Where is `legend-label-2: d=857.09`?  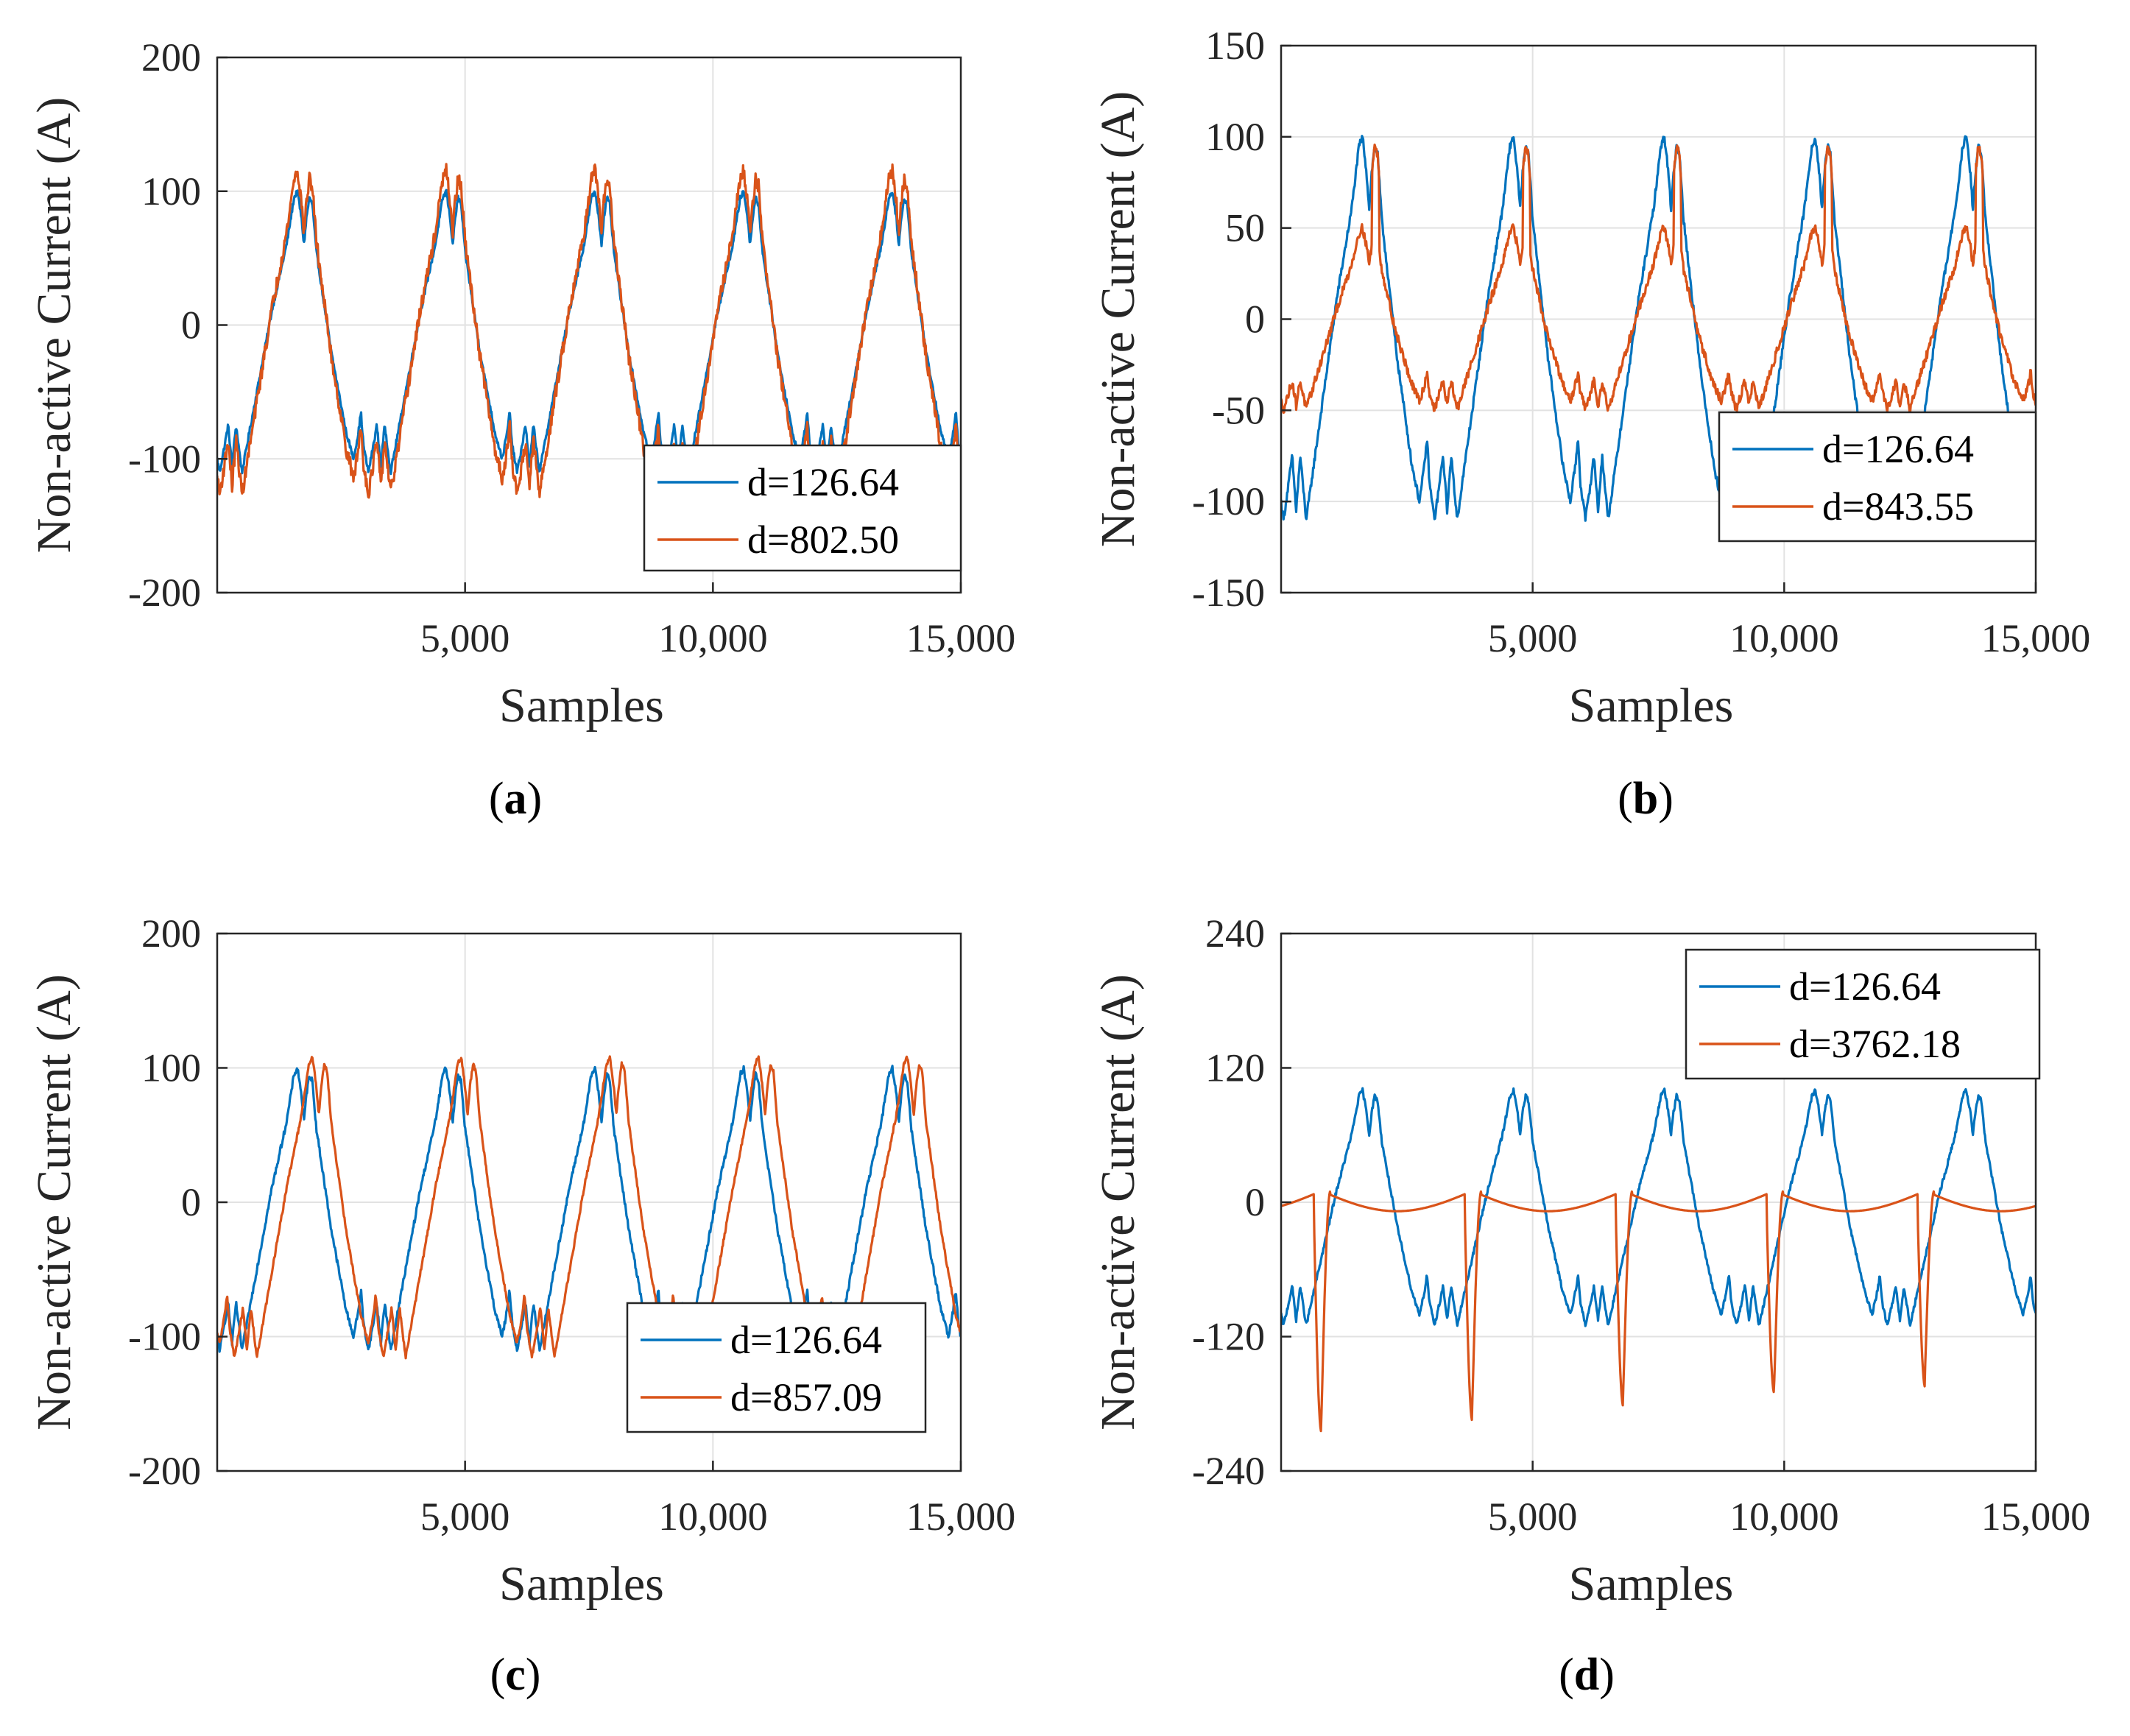 legend-label-2: d=857.09 is located at coordinates (806, 1397).